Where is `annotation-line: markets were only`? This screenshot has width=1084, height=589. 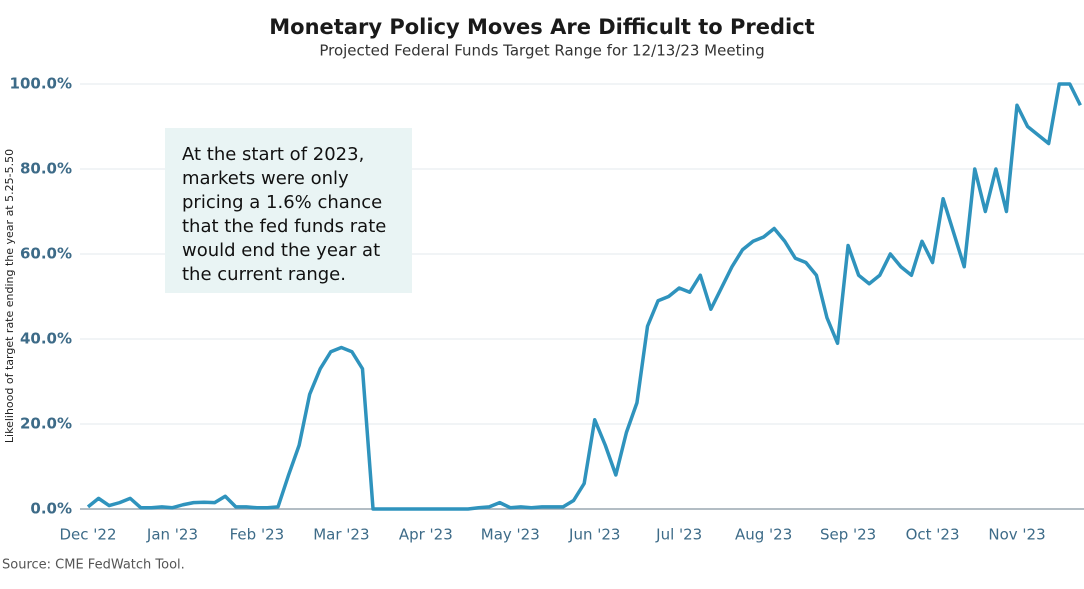
annotation-line: markets were only is located at coordinates (265, 178).